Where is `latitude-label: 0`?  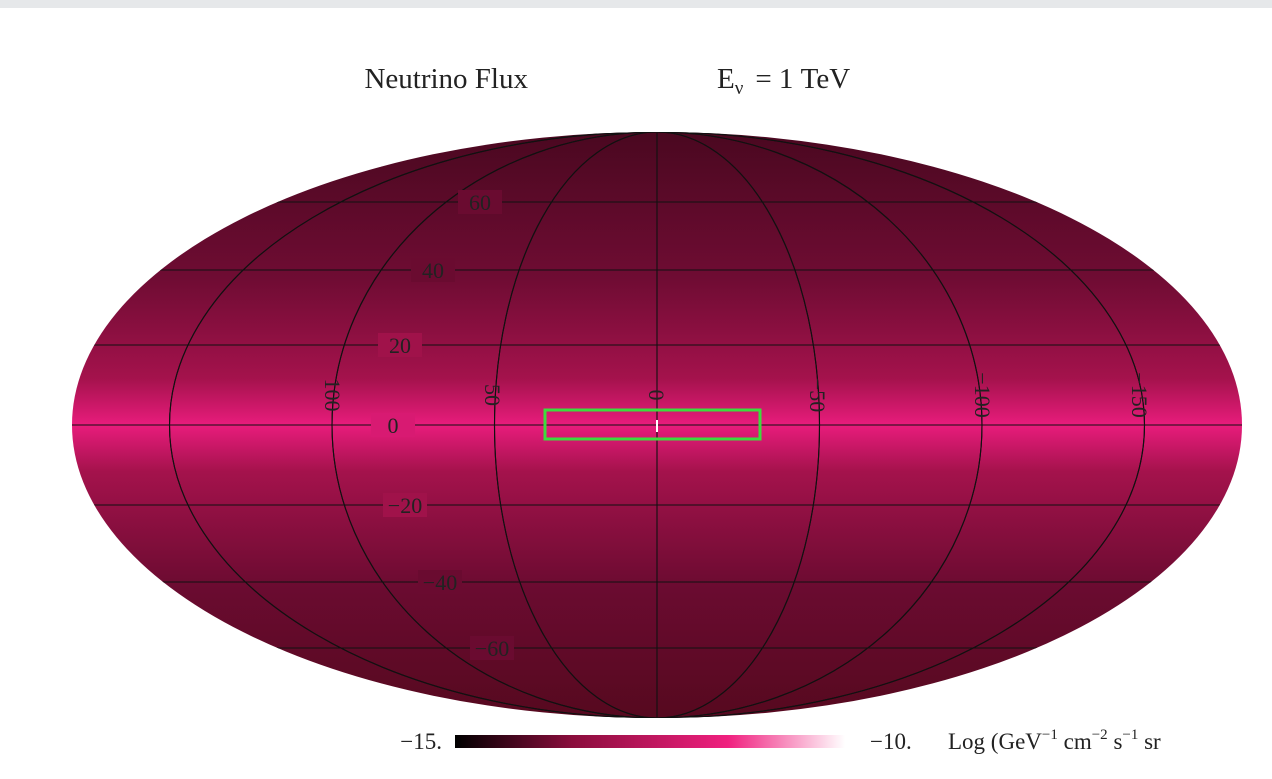 latitude-label: 0 is located at coordinates (393, 425).